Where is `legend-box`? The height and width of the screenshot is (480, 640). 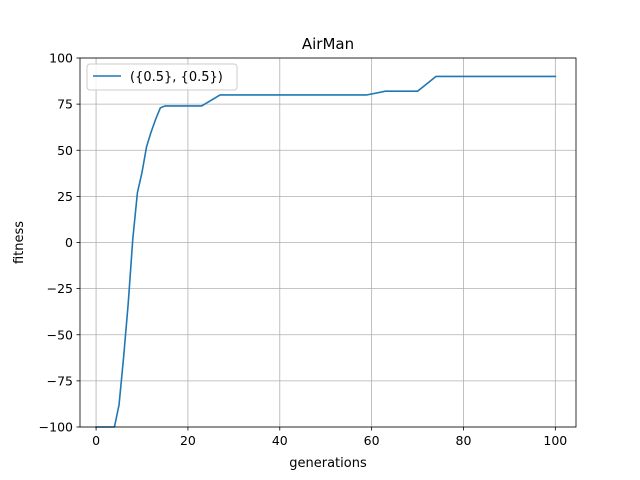
legend-box is located at coordinates (162, 77).